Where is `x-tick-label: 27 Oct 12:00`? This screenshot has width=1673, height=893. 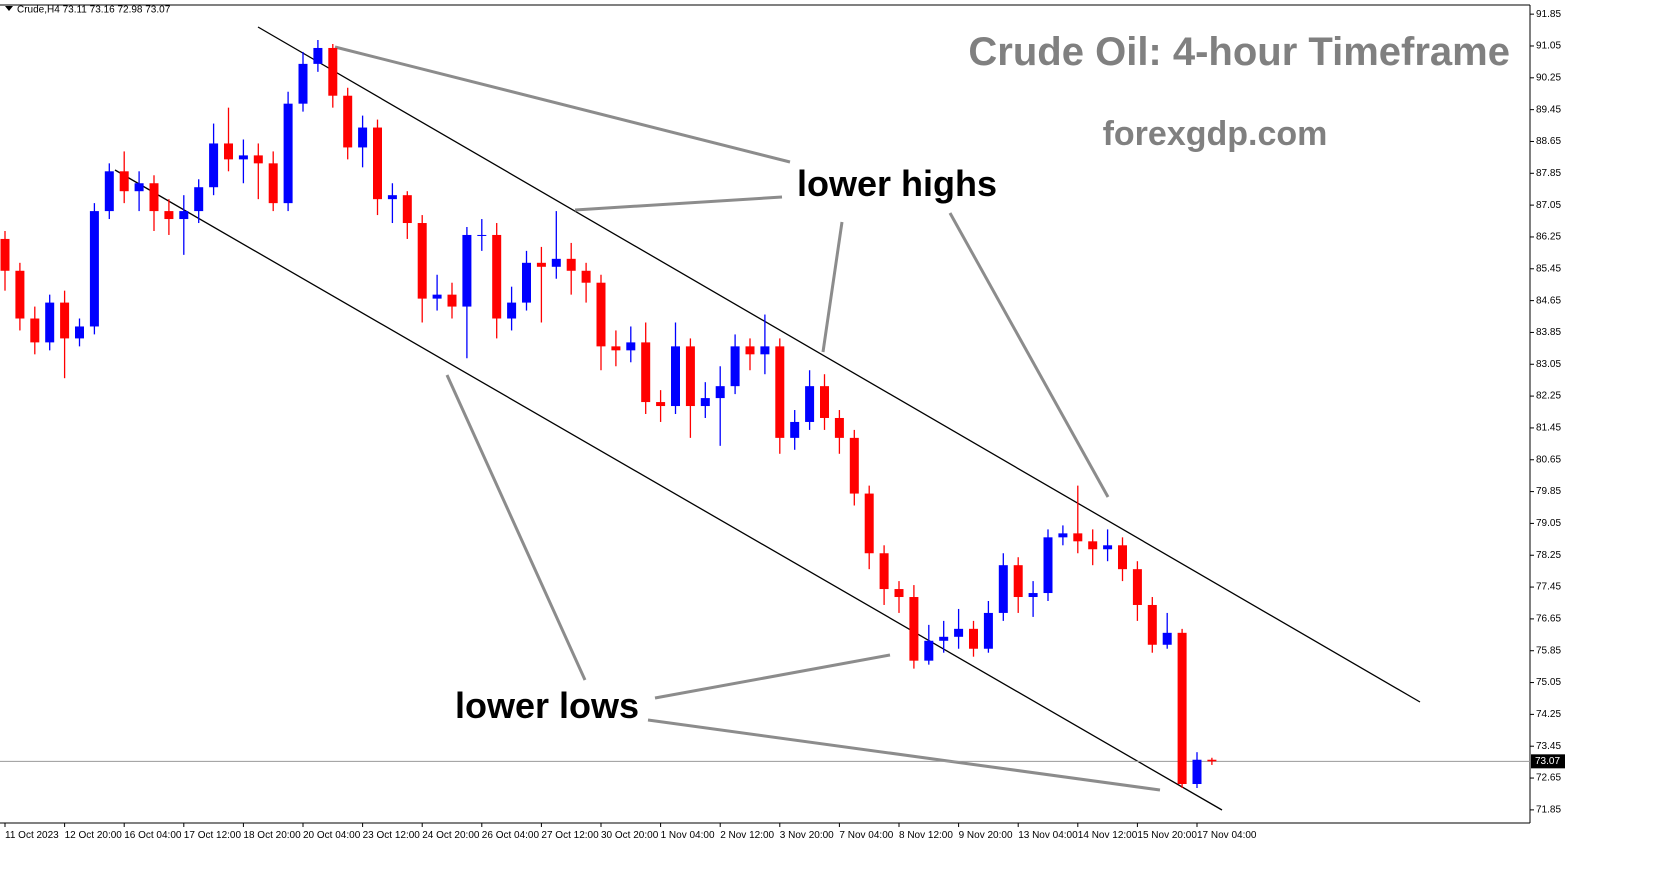 x-tick-label: 27 Oct 12:00 is located at coordinates (570, 835).